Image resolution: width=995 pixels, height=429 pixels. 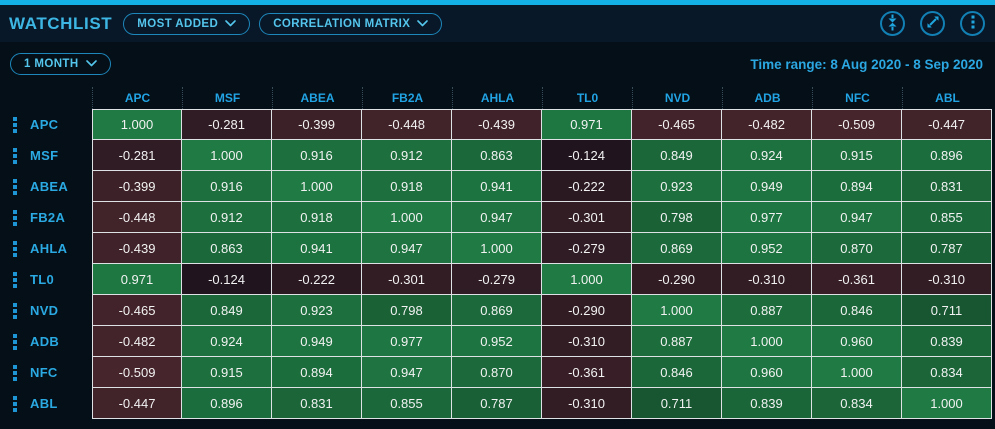 What do you see at coordinates (677, 217) in the screenshot?
I see `correlation-cell: 0.798` at bounding box center [677, 217].